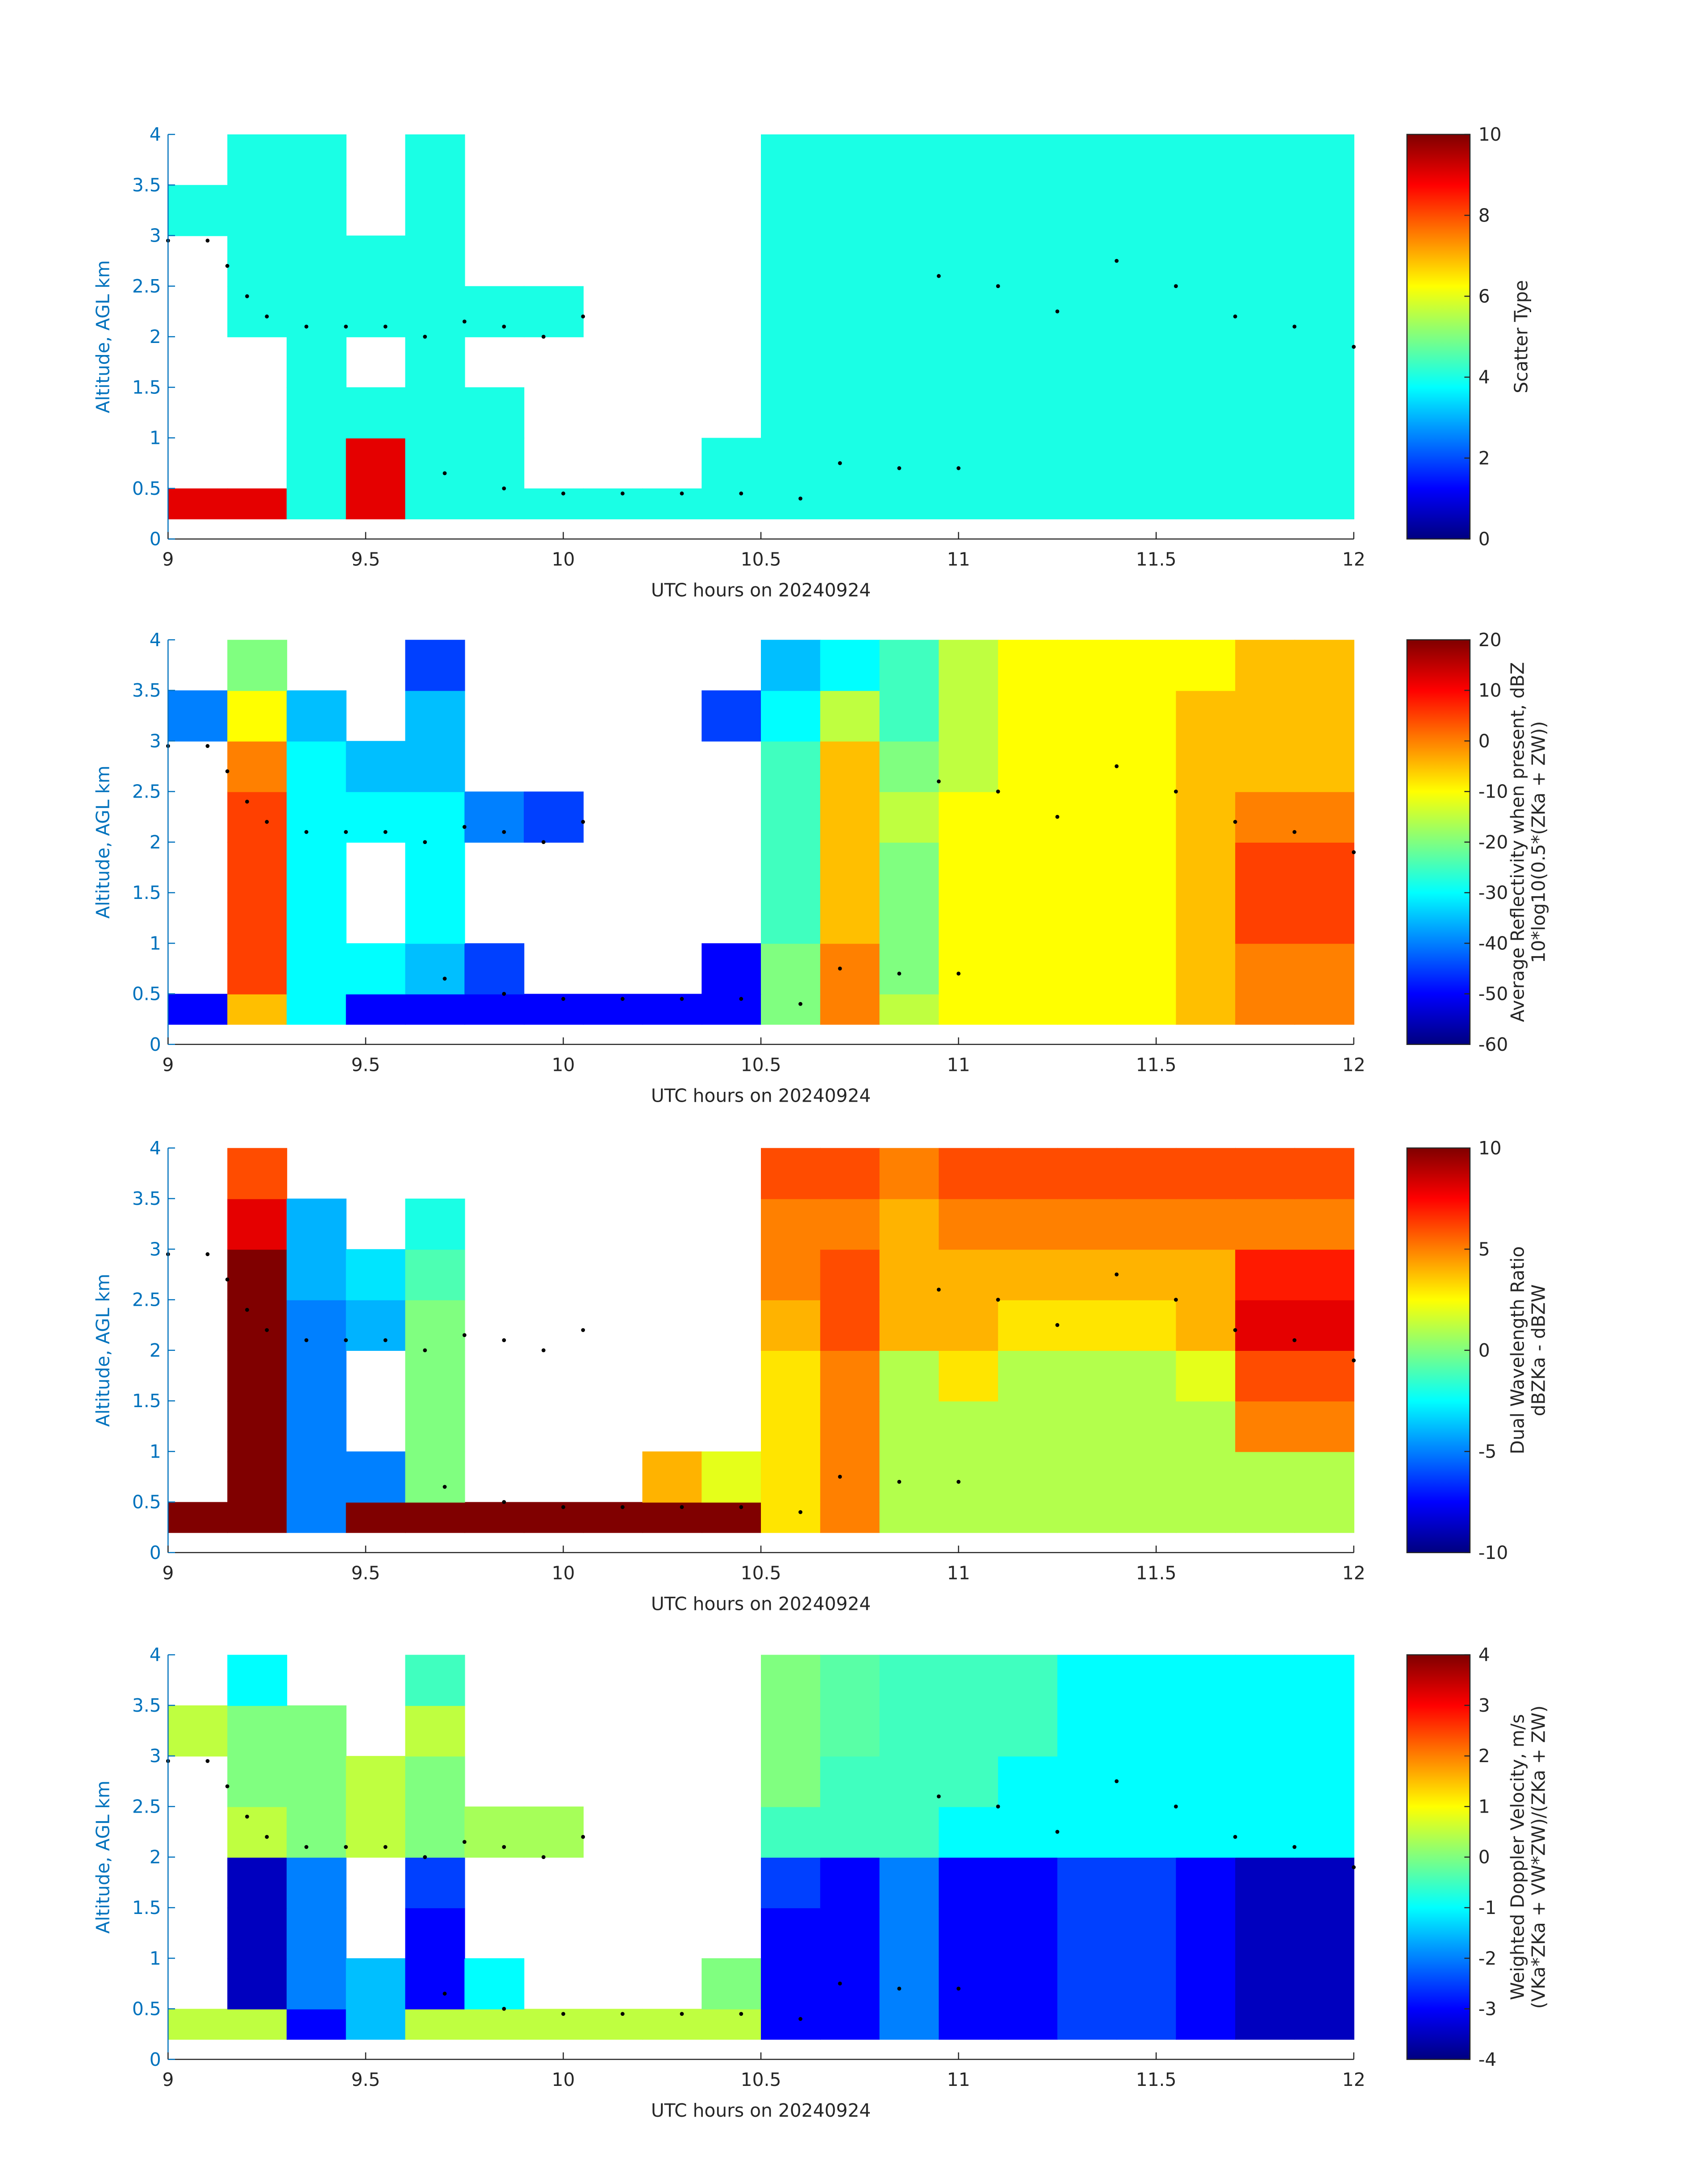  Describe the element at coordinates (761, 1603) in the screenshot. I see `x-axis-label: UTC hours on 20240924` at that location.